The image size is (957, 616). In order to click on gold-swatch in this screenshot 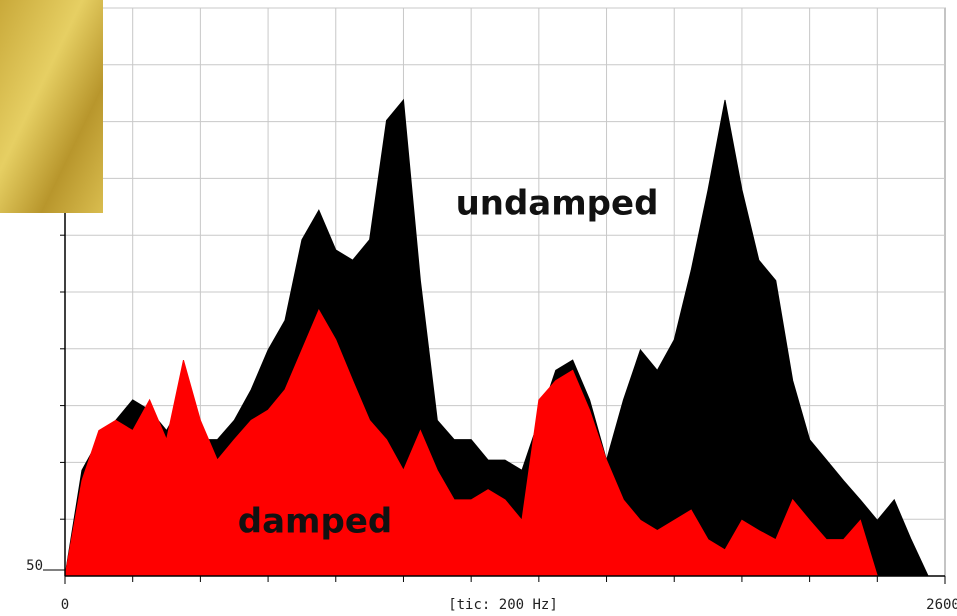, I will do `click(51, 106)`.